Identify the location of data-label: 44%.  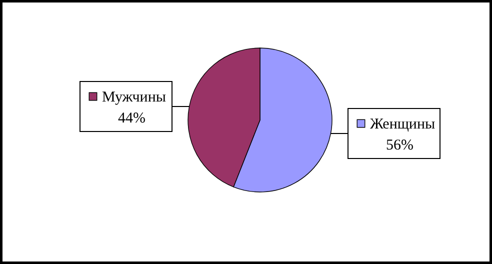
(132, 118).